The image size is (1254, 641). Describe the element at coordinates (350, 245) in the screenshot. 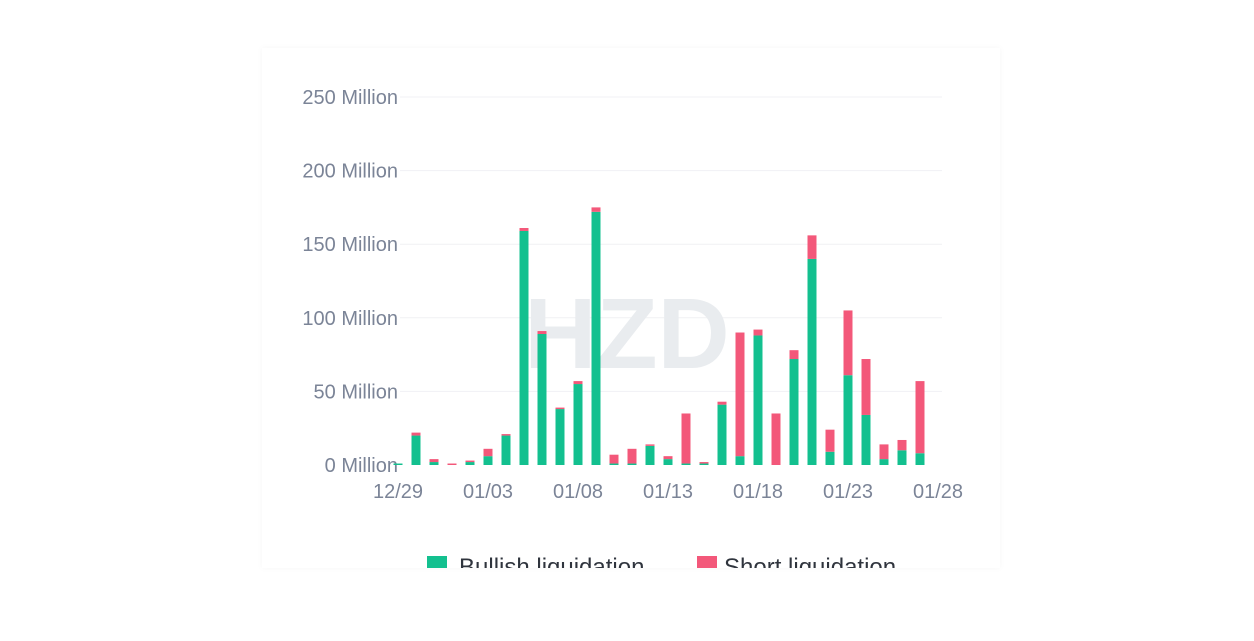

I see `y-tick-label: 150 Million` at that location.